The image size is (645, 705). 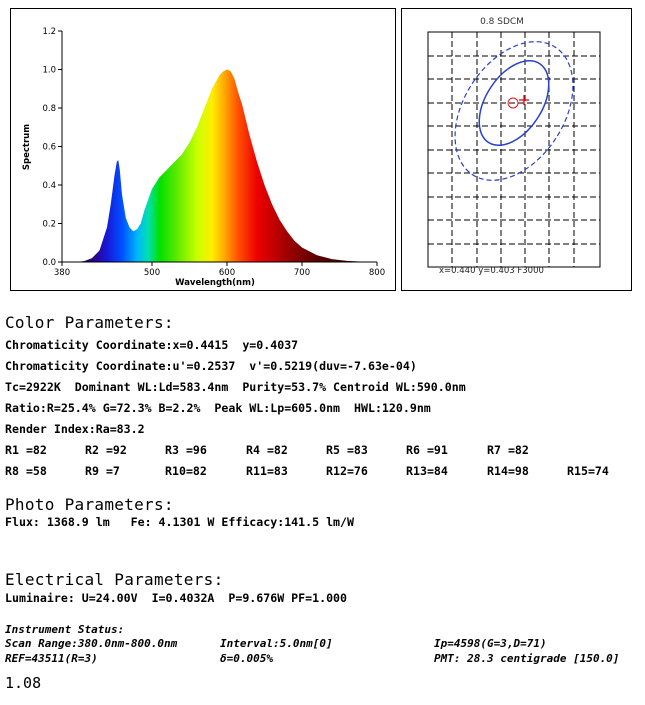 I want to click on x-tick-label: 600, so click(x=227, y=273).